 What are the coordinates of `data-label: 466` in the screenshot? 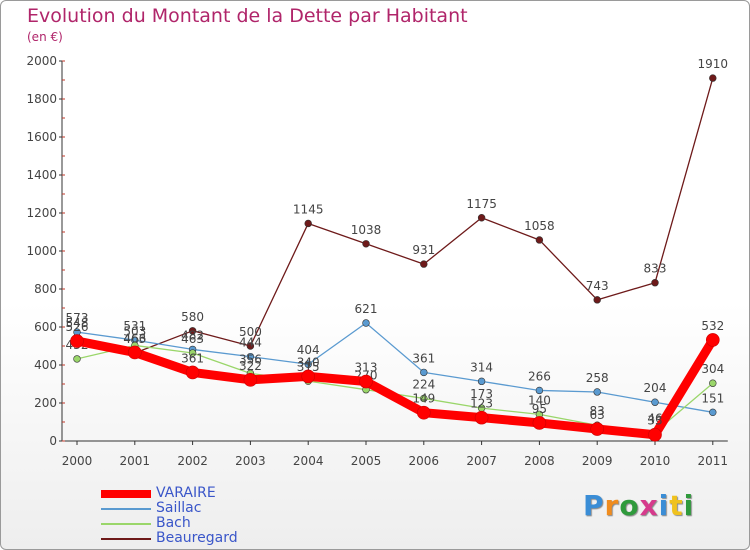 It's located at (134, 338).